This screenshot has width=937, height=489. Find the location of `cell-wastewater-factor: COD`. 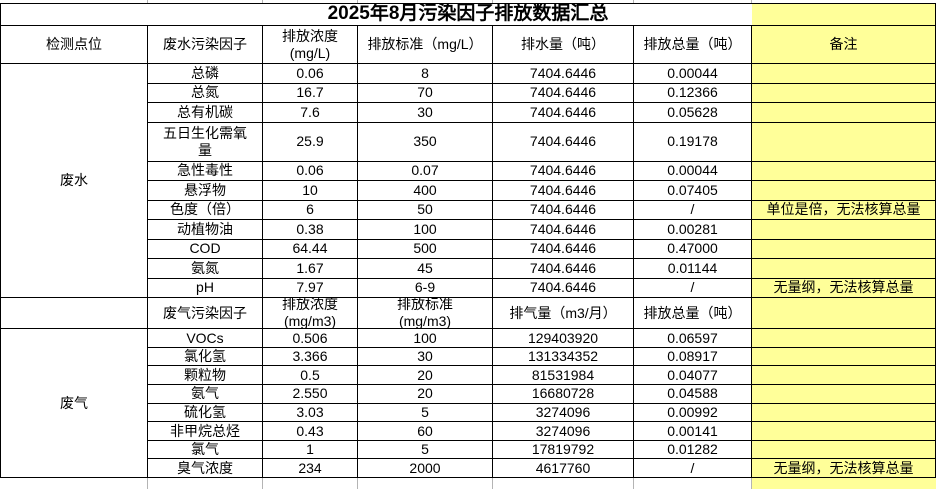

cell-wastewater-factor: COD is located at coordinates (205, 249).